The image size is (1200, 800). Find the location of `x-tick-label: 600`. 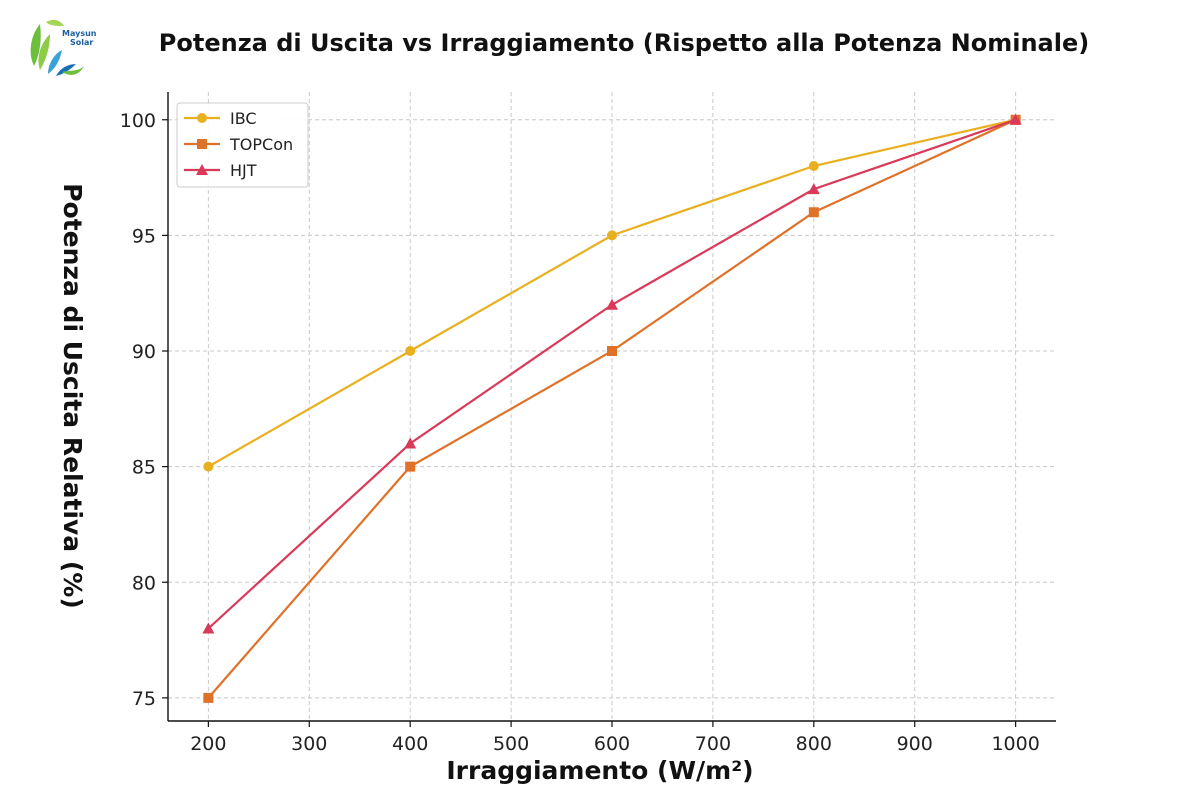

x-tick-label: 600 is located at coordinates (612, 744).